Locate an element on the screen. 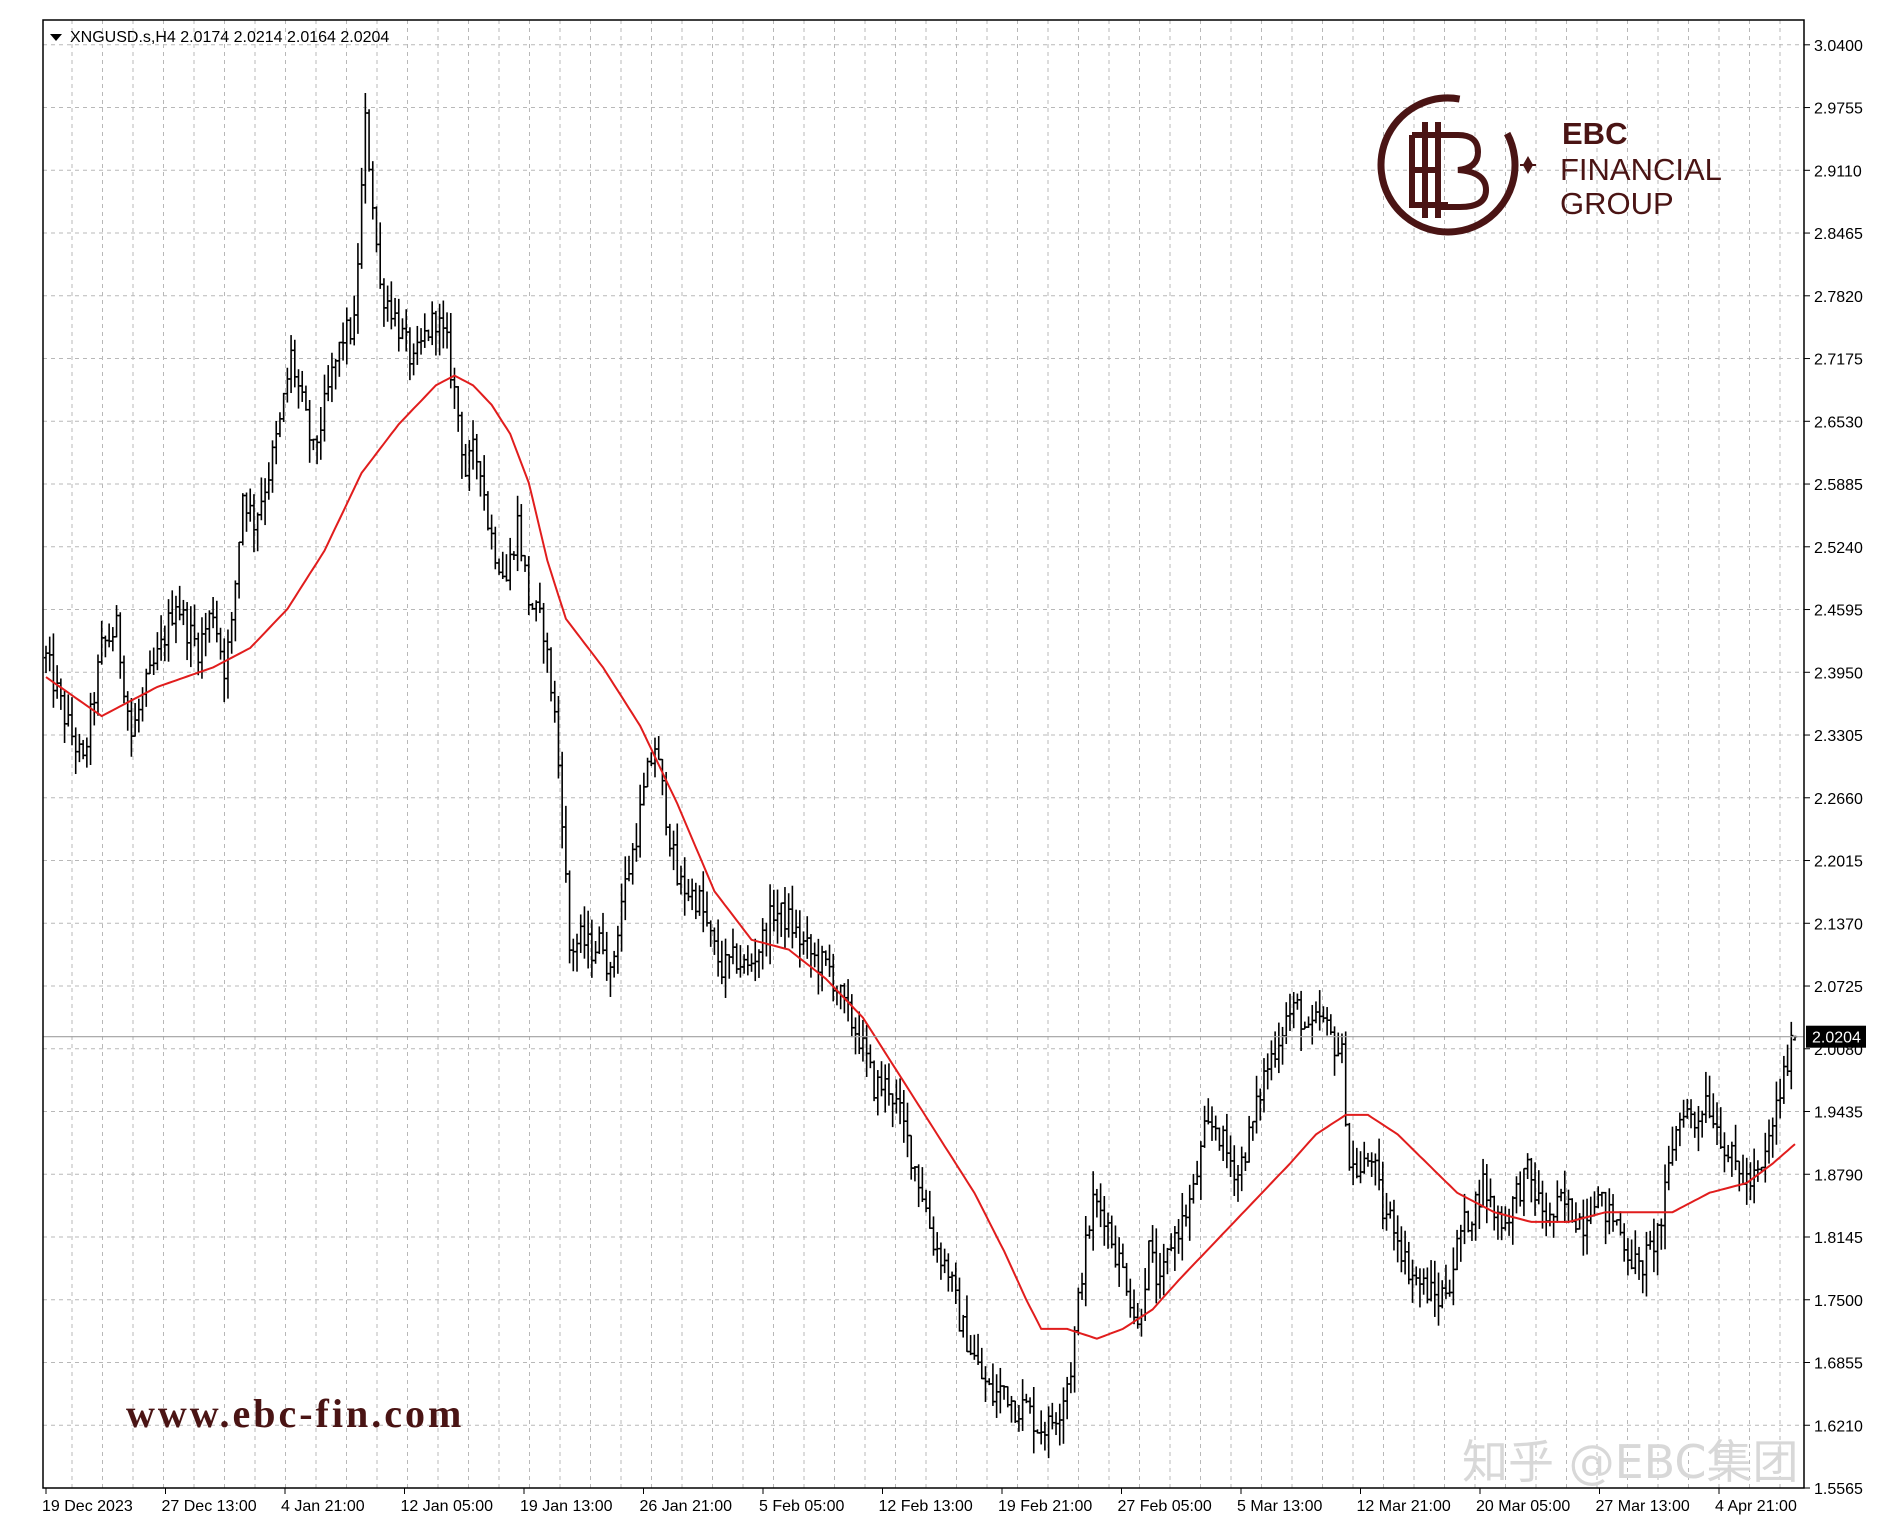  y-tick-label: 3.0400 is located at coordinates (1838, 46).